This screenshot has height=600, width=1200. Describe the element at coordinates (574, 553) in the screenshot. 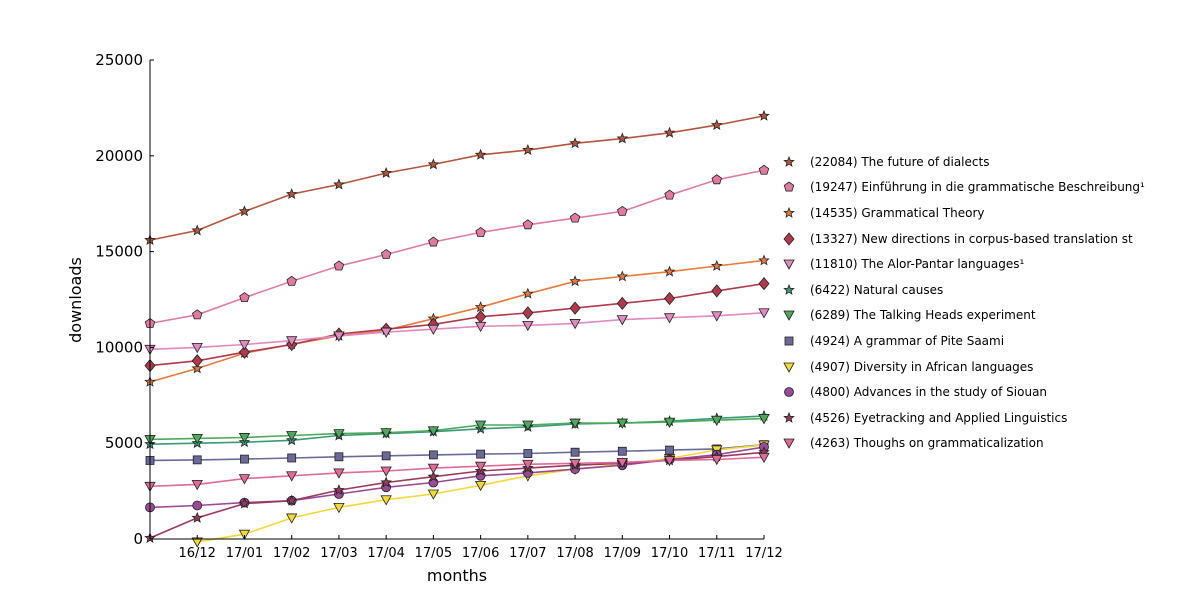

I see `x-tick-label: 17/08` at that location.